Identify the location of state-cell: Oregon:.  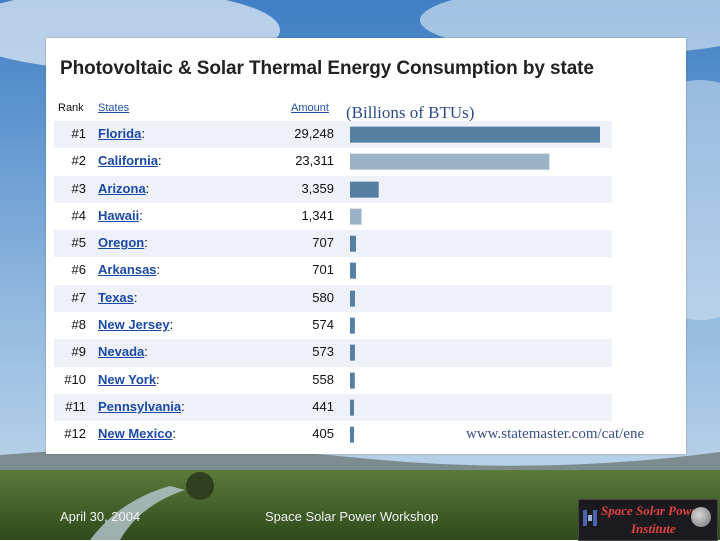
(123, 243).